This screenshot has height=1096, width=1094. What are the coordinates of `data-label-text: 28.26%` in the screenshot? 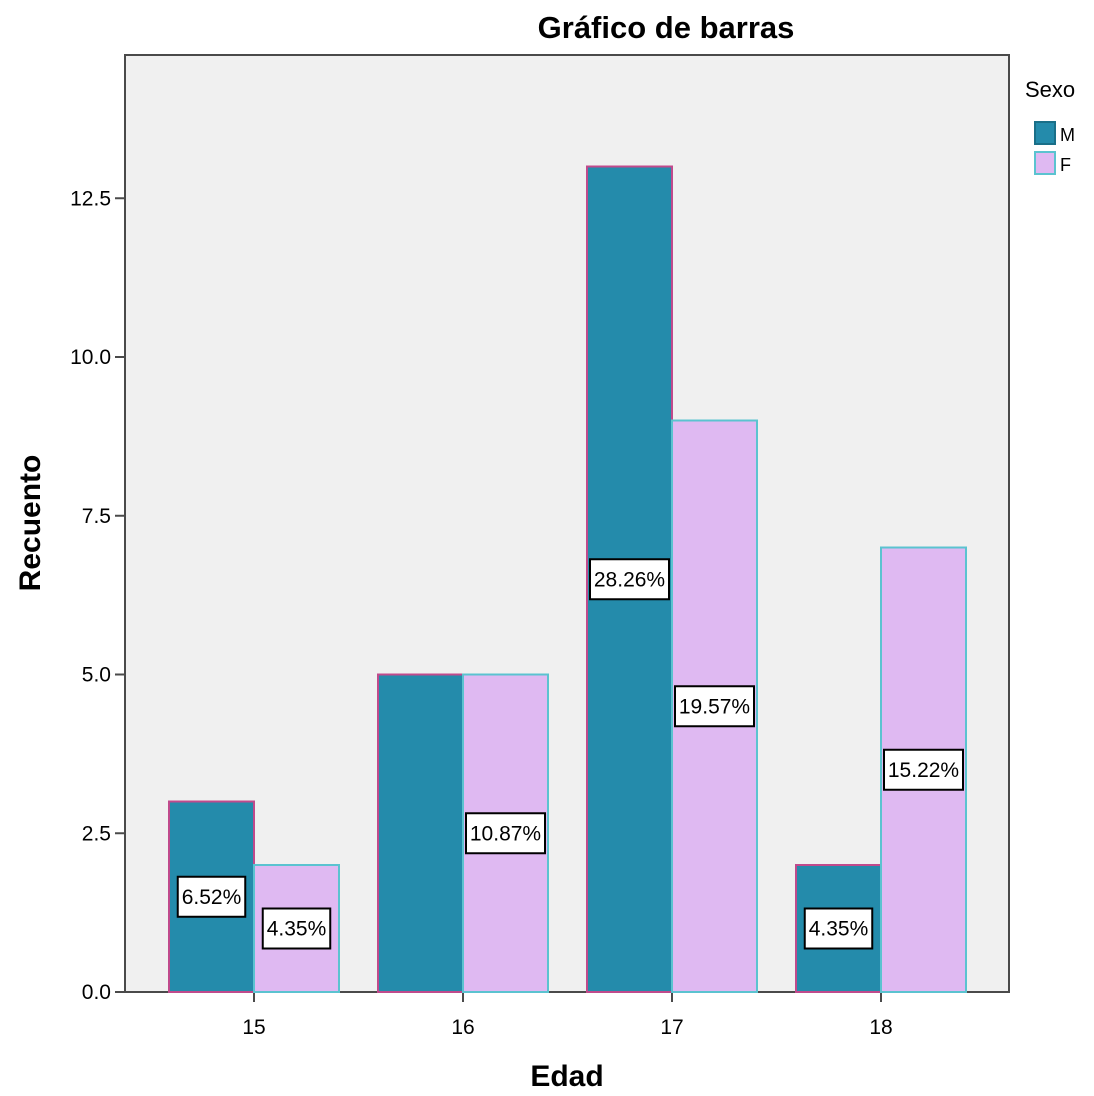 It's located at (629, 579).